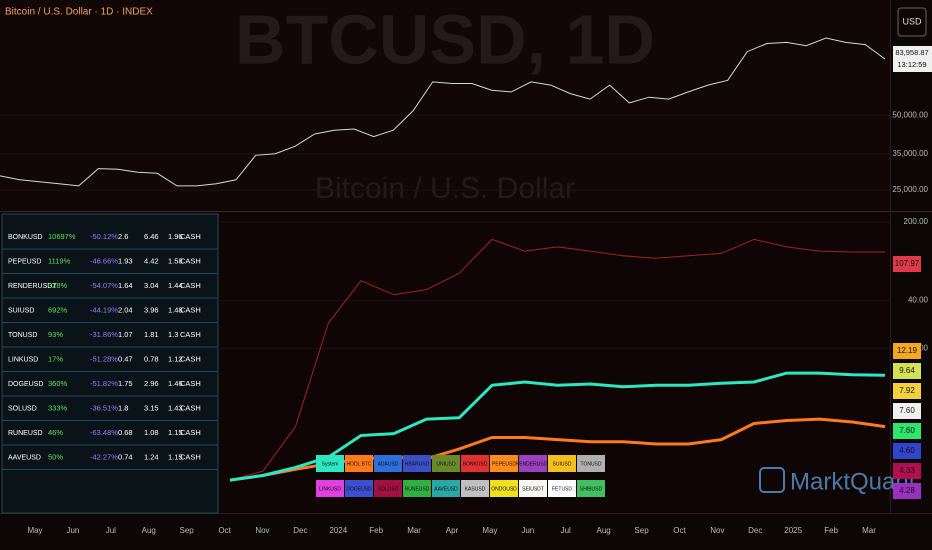 Image resolution: width=932 pixels, height=550 pixels. What do you see at coordinates (21, 310) in the screenshot?
I see `table-cell: SUIUSD` at bounding box center [21, 310].